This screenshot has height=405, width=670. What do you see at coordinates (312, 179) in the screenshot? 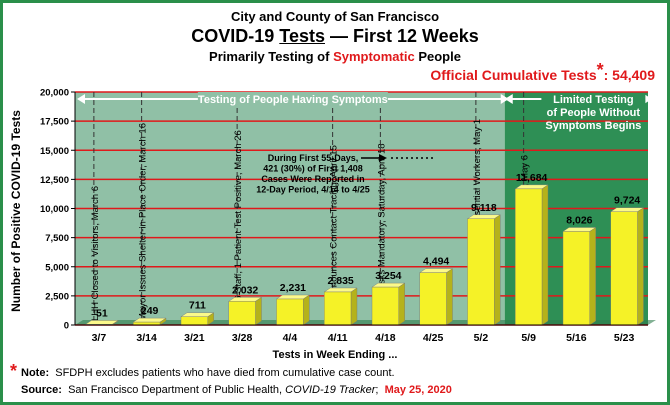
I see `annotation-line: Cases Were Reported in` at bounding box center [312, 179].